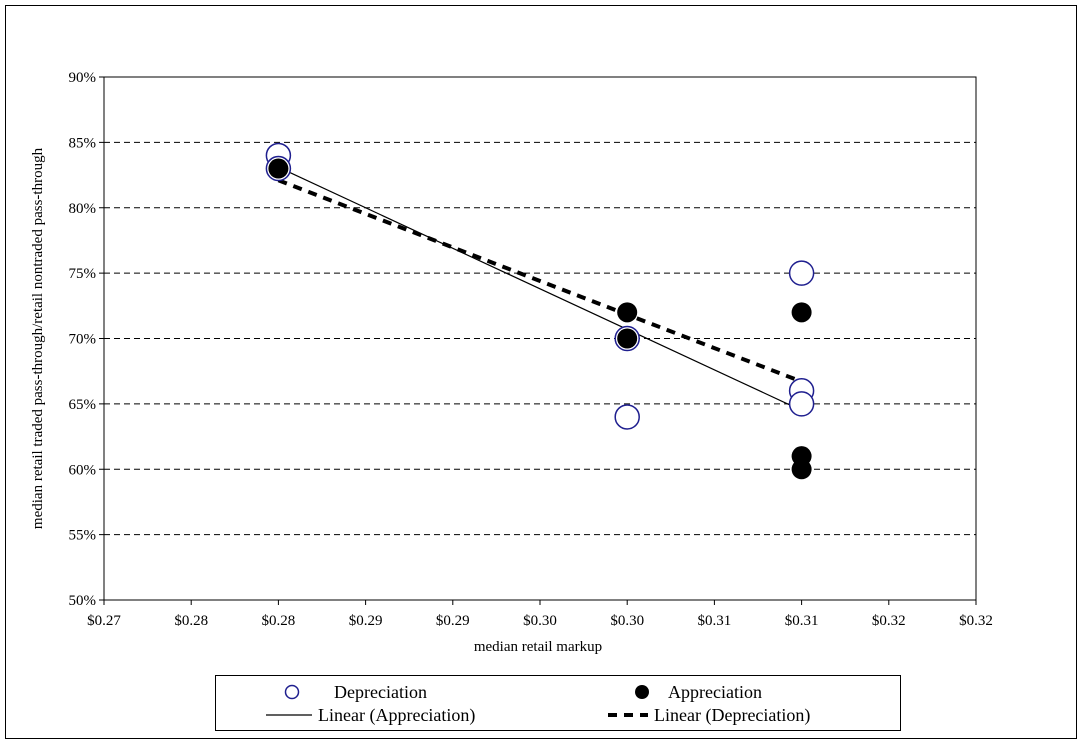  Describe the element at coordinates (305, 692) in the screenshot. I see `open-circle-marker-icon` at that location.